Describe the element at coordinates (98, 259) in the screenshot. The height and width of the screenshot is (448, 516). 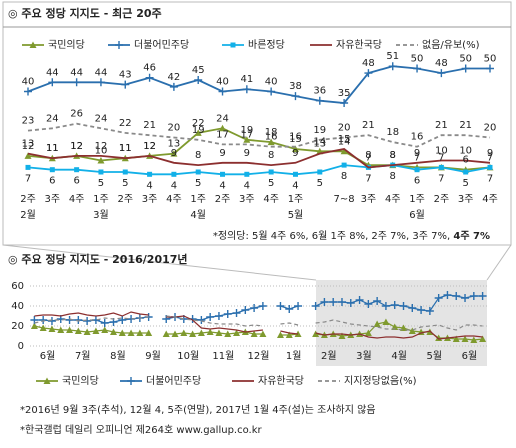
I see `chart-title: ◎ 주요 정당 지지도 - 2016/2017년` at that location.